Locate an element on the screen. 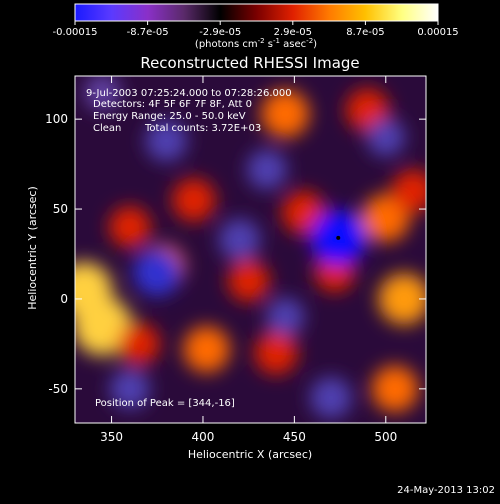 The image size is (500, 504). peak-marker is located at coordinates (338, 237).